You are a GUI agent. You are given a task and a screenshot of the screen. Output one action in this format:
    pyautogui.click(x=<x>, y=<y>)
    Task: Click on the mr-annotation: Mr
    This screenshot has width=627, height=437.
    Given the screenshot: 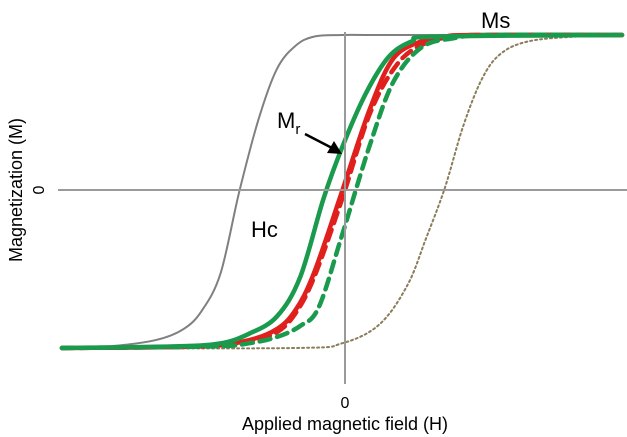 What is the action you would take?
    pyautogui.click(x=288, y=123)
    